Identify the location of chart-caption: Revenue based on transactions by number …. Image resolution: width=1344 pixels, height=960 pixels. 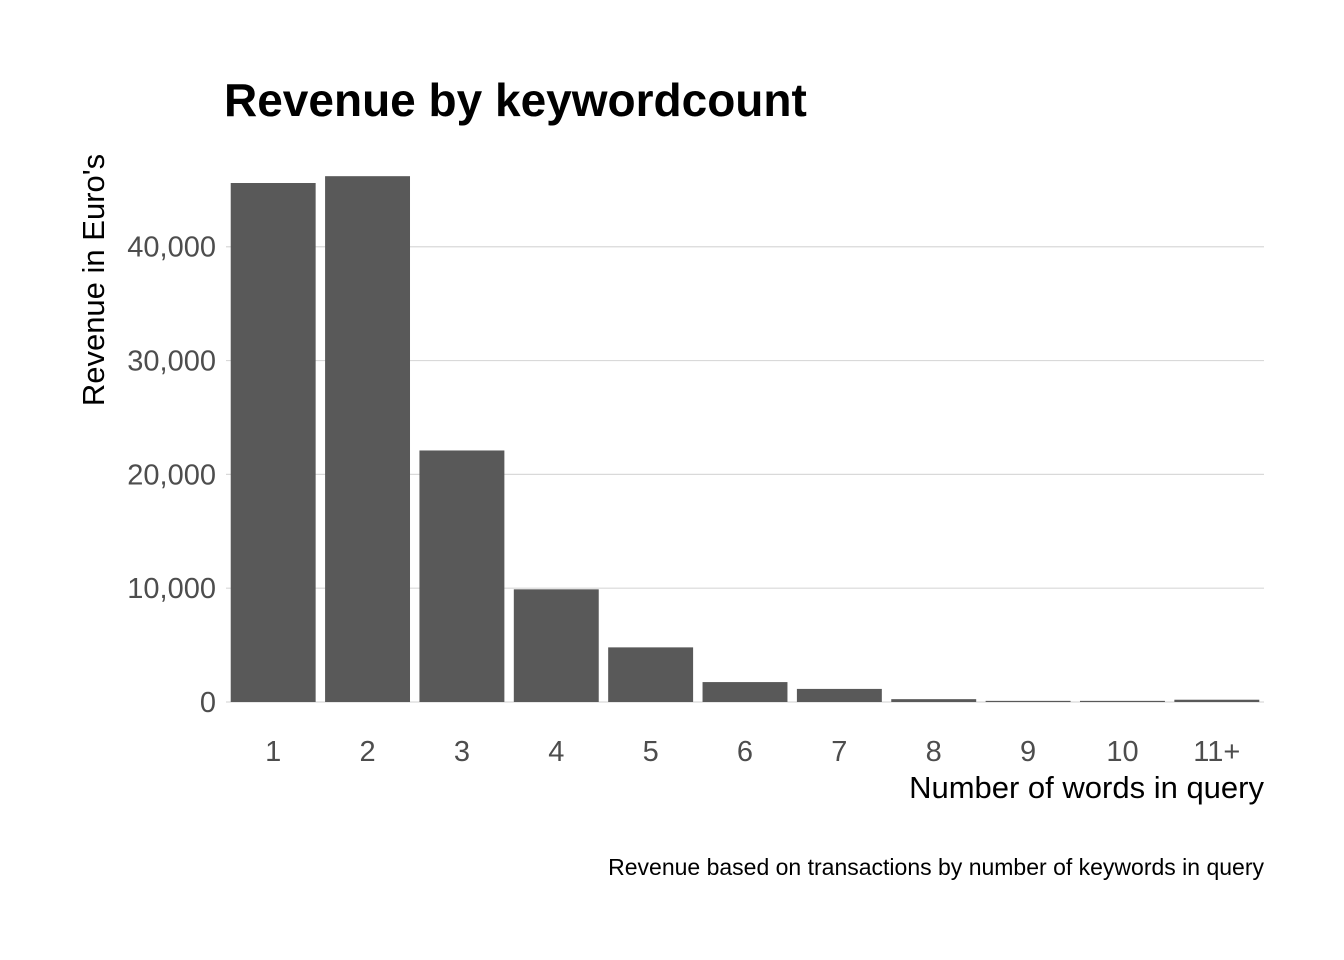
(936, 867).